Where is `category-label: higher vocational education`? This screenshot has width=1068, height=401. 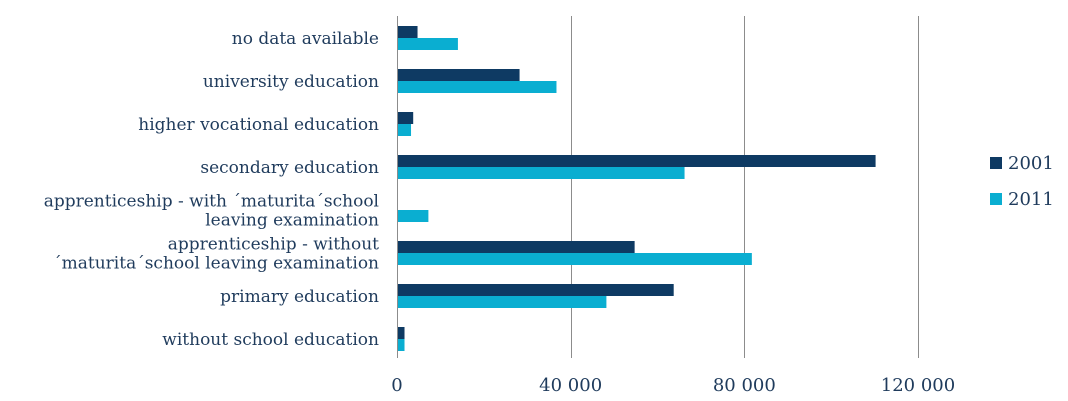 category-label: higher vocational education is located at coordinates (258, 125).